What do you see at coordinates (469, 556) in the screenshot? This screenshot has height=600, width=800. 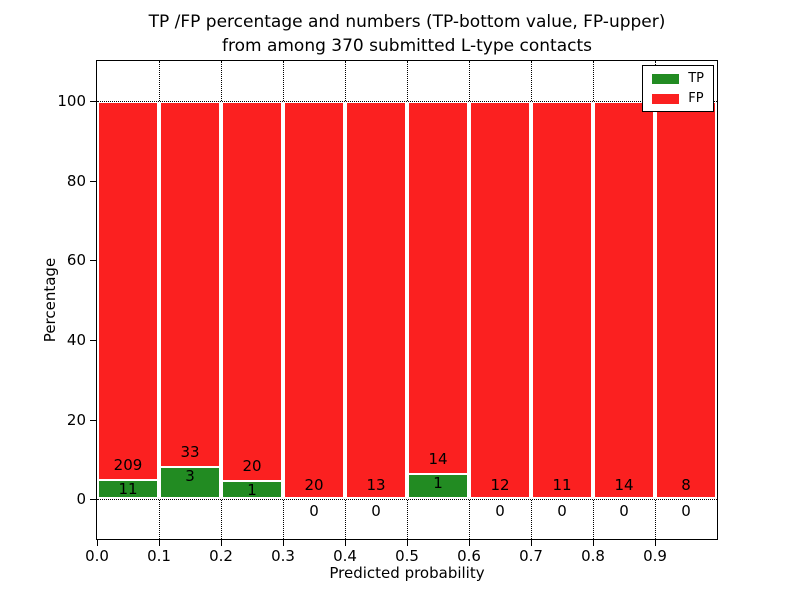 I see `x-tick-label: 0.6` at bounding box center [469, 556].